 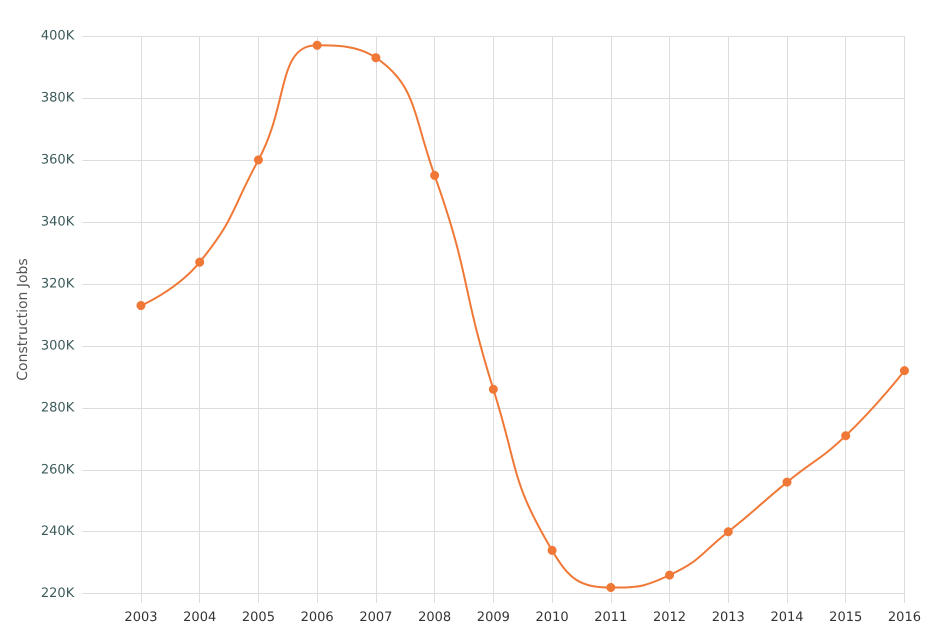 I want to click on x-tick-label: 2008, so click(x=435, y=617).